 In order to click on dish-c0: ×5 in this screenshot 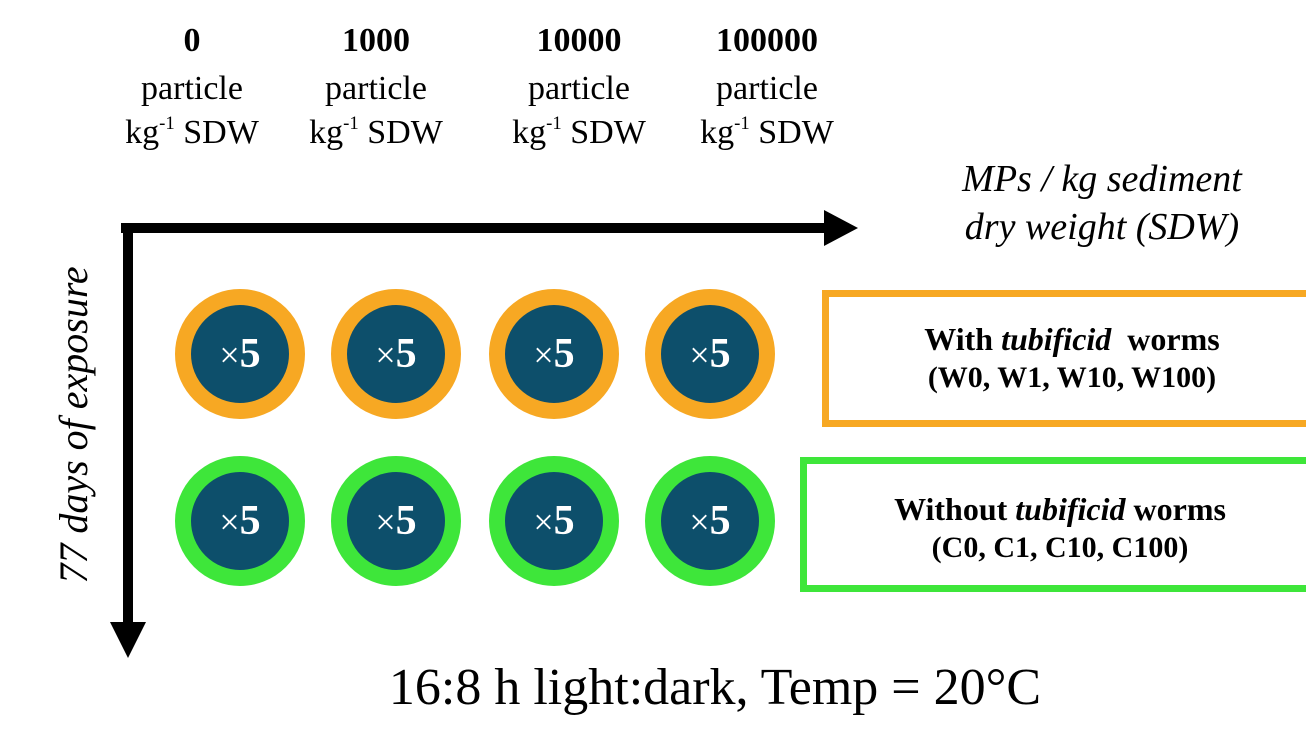, I will do `click(240, 521)`.